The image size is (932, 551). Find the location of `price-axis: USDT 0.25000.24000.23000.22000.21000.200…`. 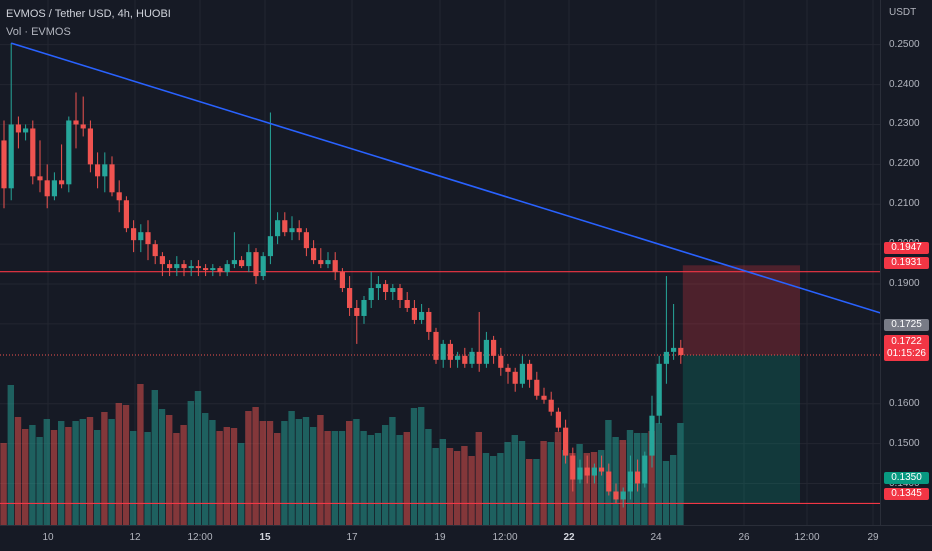

price-axis: USDT 0.25000.24000.23000.22000.21000.200… is located at coordinates (906, 262).